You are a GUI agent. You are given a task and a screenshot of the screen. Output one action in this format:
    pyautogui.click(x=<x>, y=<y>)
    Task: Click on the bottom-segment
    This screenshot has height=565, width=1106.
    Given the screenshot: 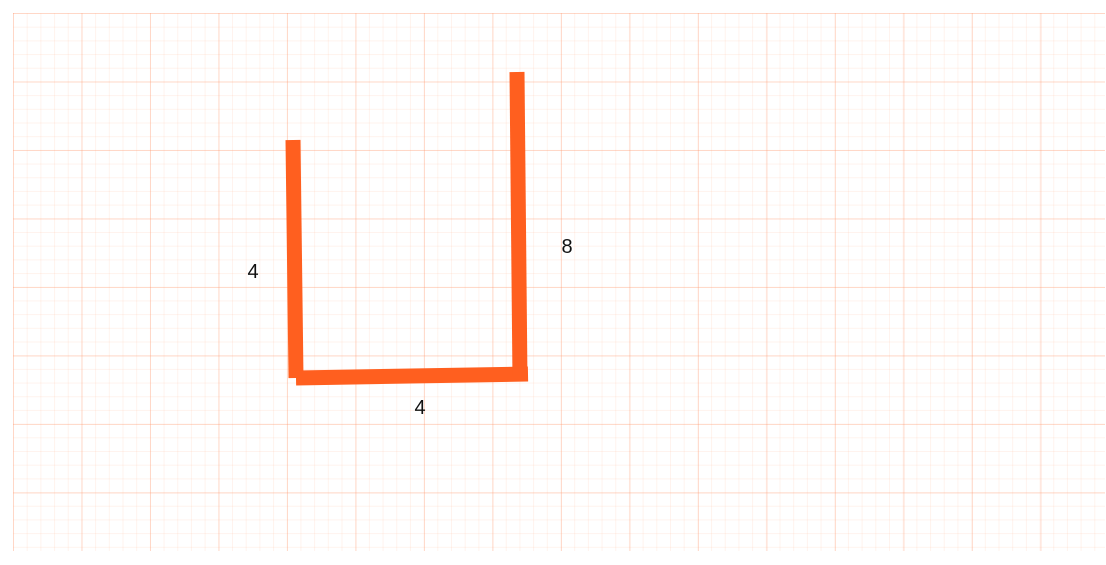 What is the action you would take?
    pyautogui.click(x=412, y=376)
    